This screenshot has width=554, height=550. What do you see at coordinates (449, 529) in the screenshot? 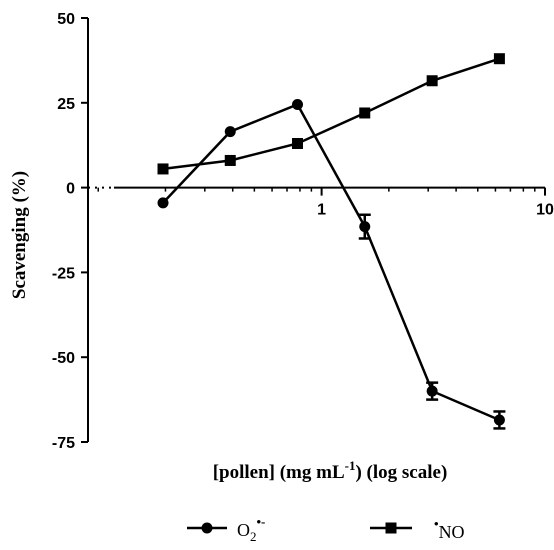
I see `legend-label-nitric-oxide: •NO` at bounding box center [449, 529].